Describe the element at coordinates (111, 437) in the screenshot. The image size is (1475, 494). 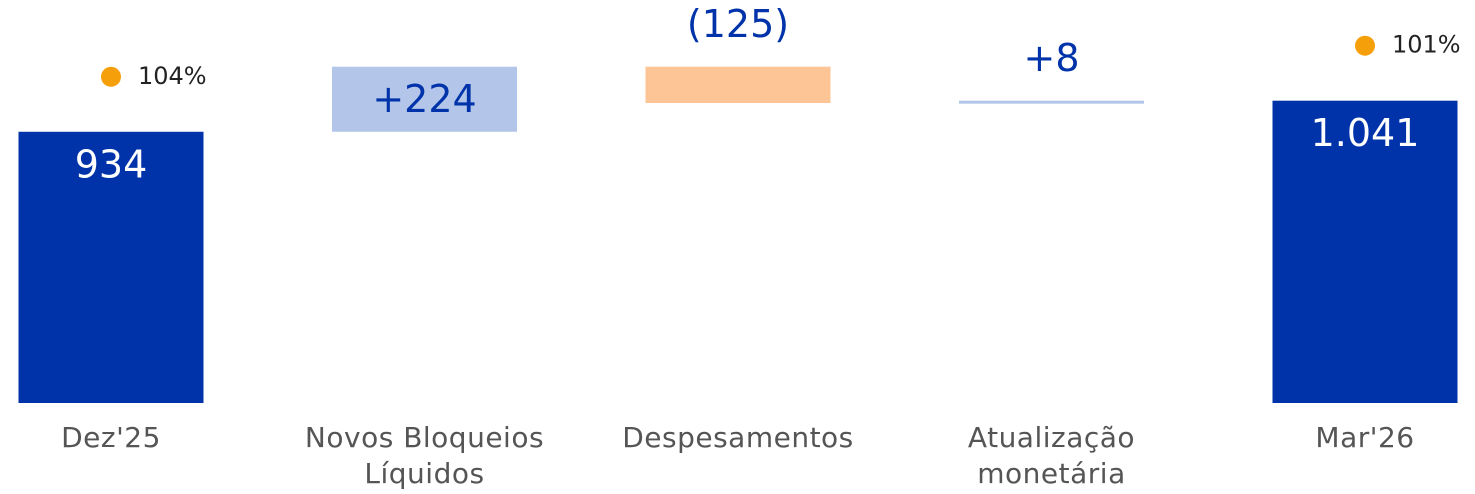
I see `x-tick-label: Dez'25` at that location.